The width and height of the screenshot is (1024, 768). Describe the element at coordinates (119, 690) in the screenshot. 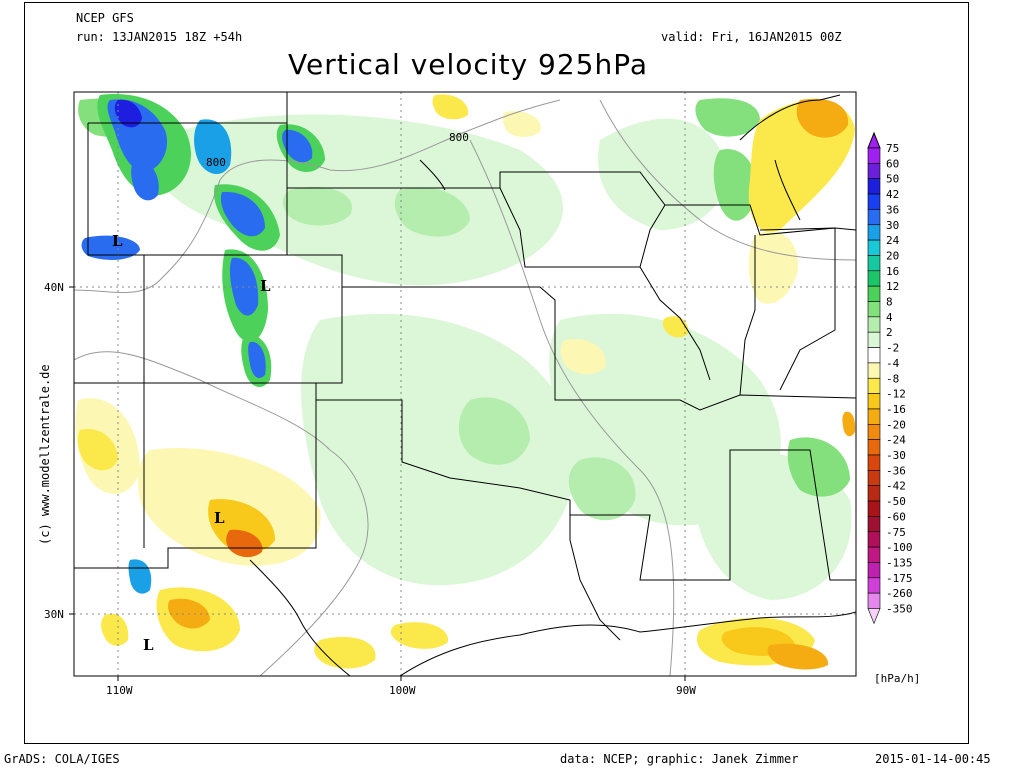

I see `lon-label-110w: 110W` at that location.